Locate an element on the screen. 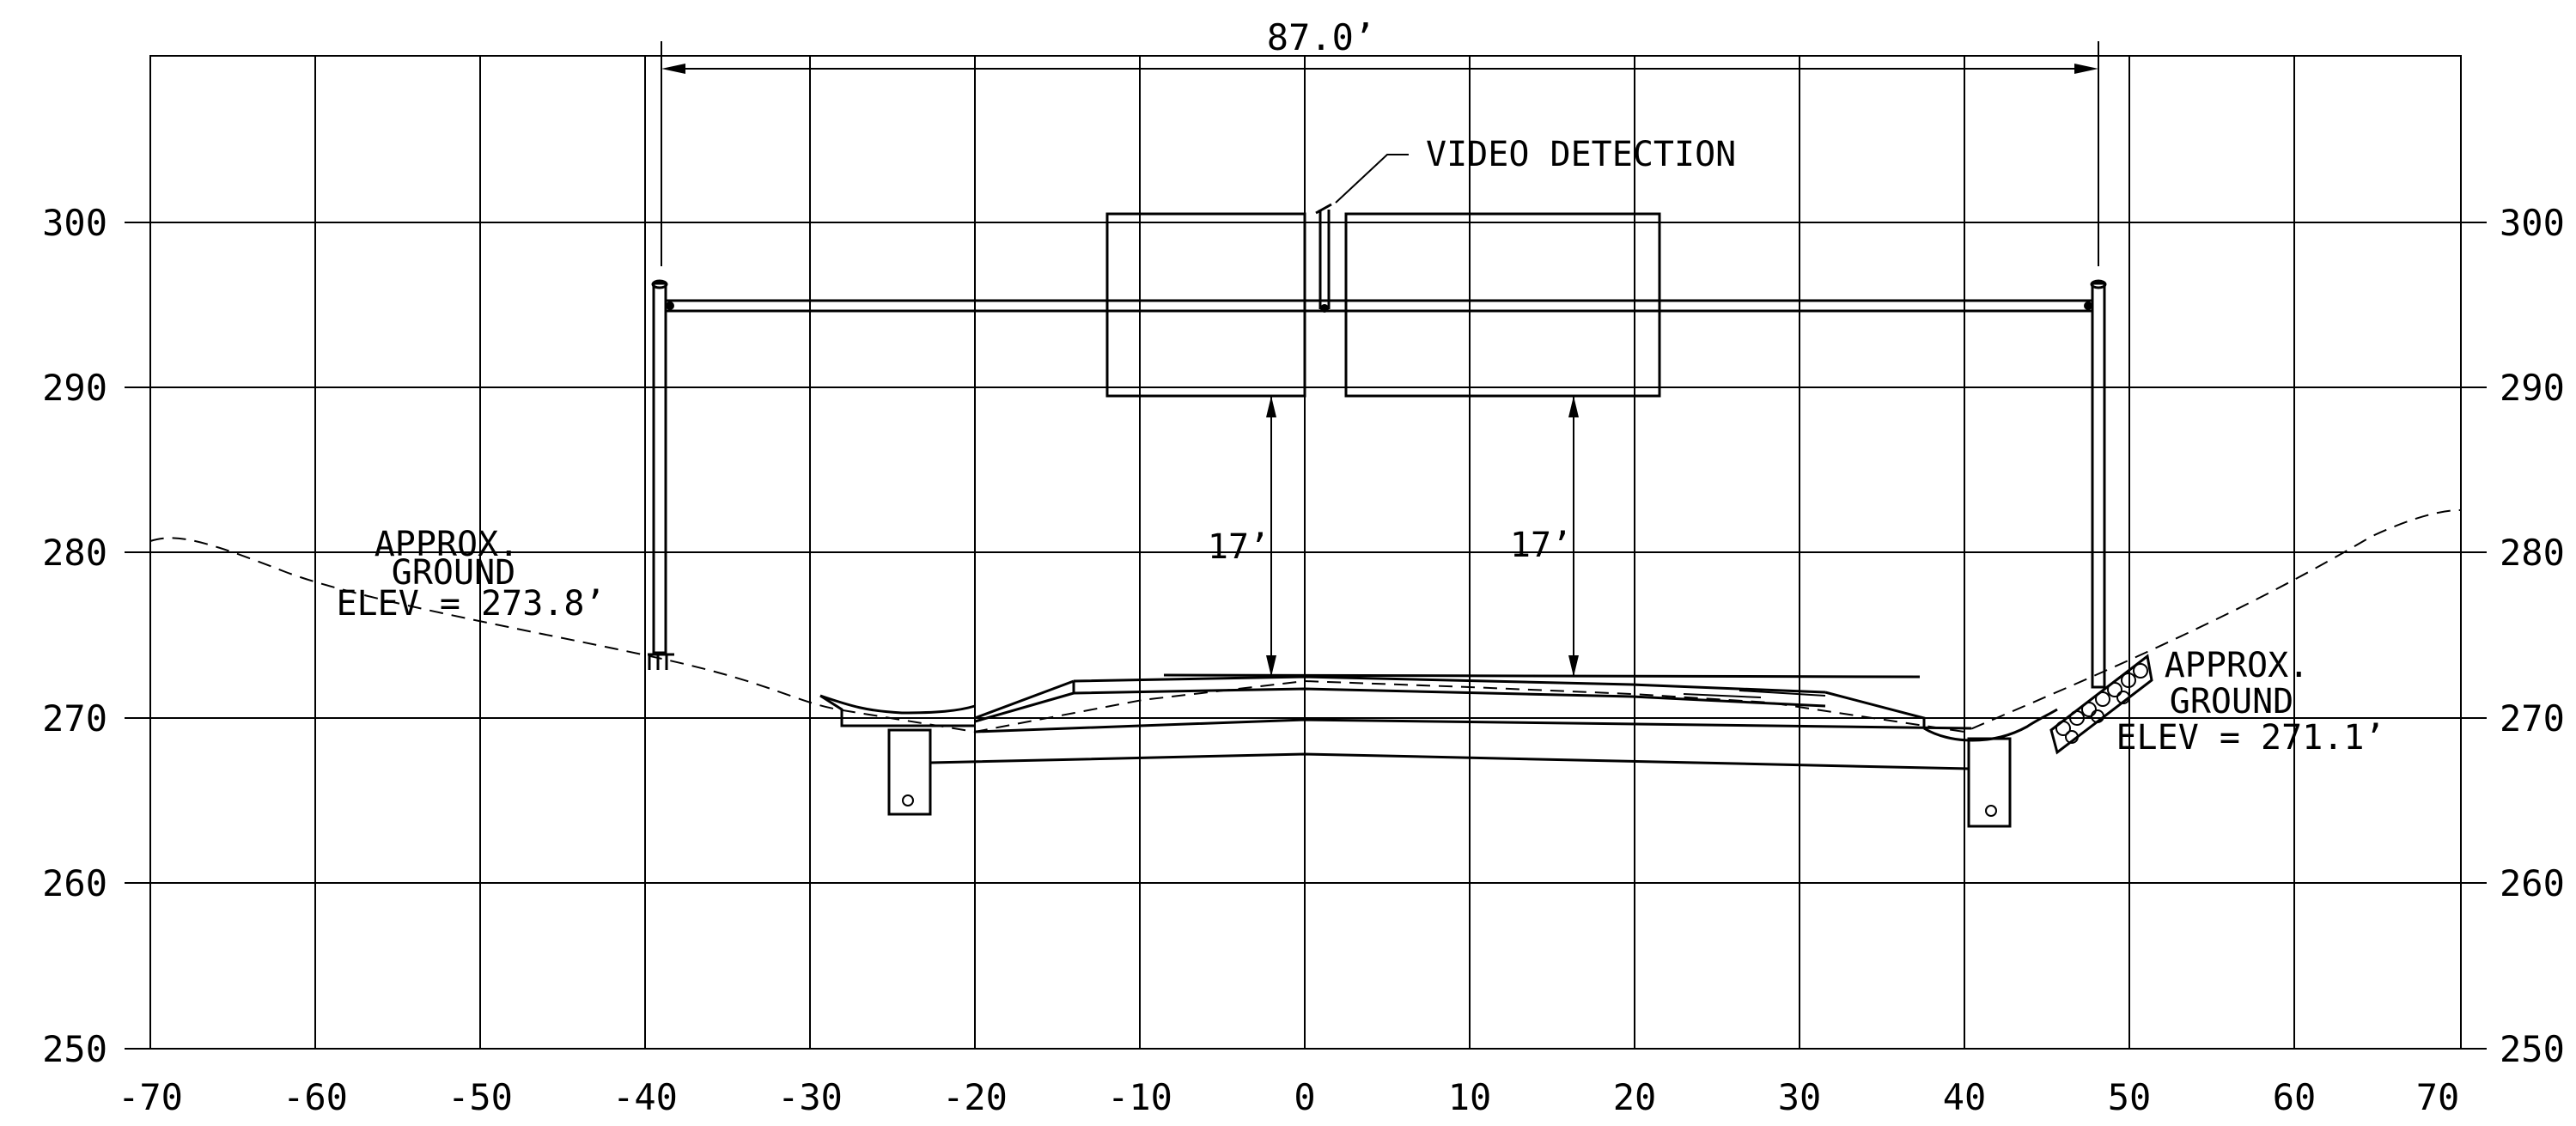 This screenshot has width=2576, height=1126. right-ground-line-1: APPROX. is located at coordinates (2237, 665).